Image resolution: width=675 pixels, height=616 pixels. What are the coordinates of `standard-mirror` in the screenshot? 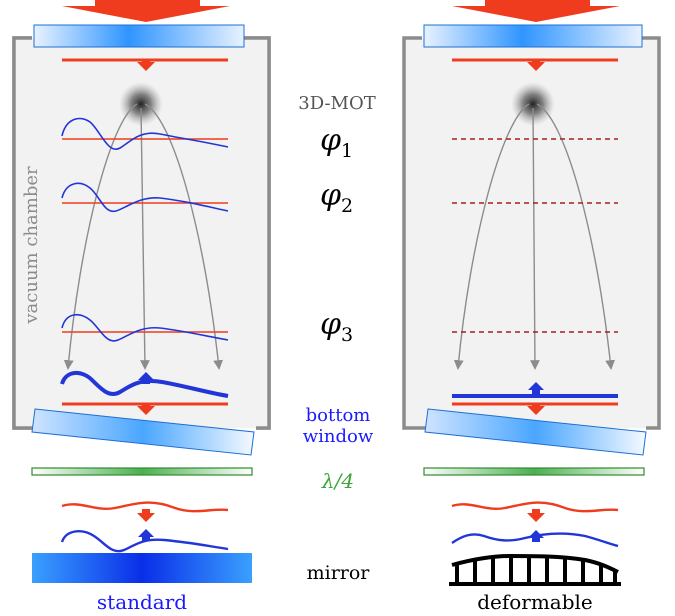 It's located at (142, 568).